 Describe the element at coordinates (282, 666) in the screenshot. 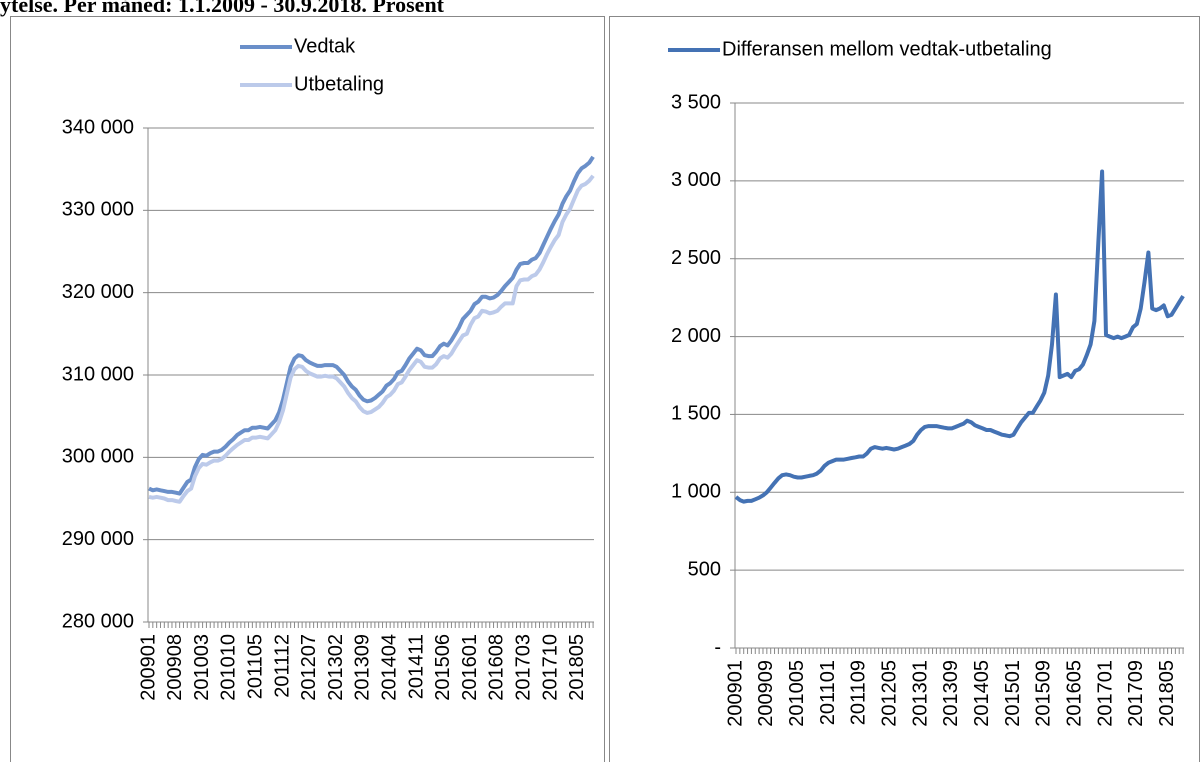

I see `x-tick-label: 201112` at that location.